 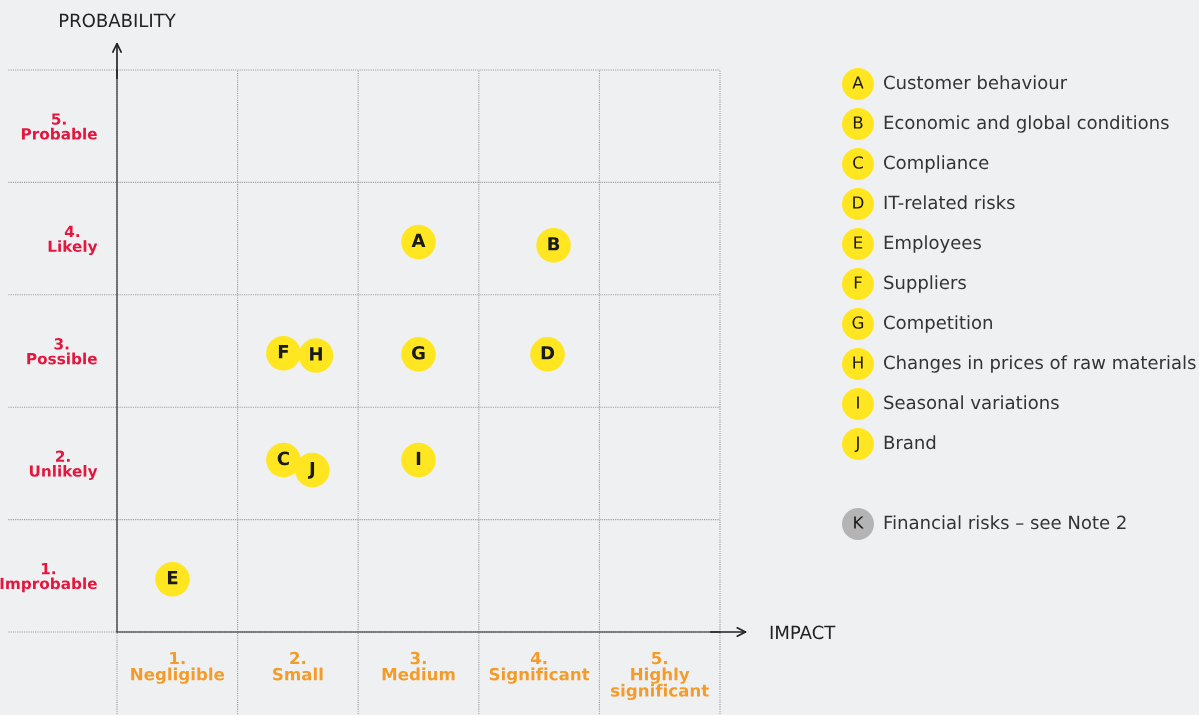 What do you see at coordinates (548, 353) in the screenshot?
I see `data-label: D` at bounding box center [548, 353].